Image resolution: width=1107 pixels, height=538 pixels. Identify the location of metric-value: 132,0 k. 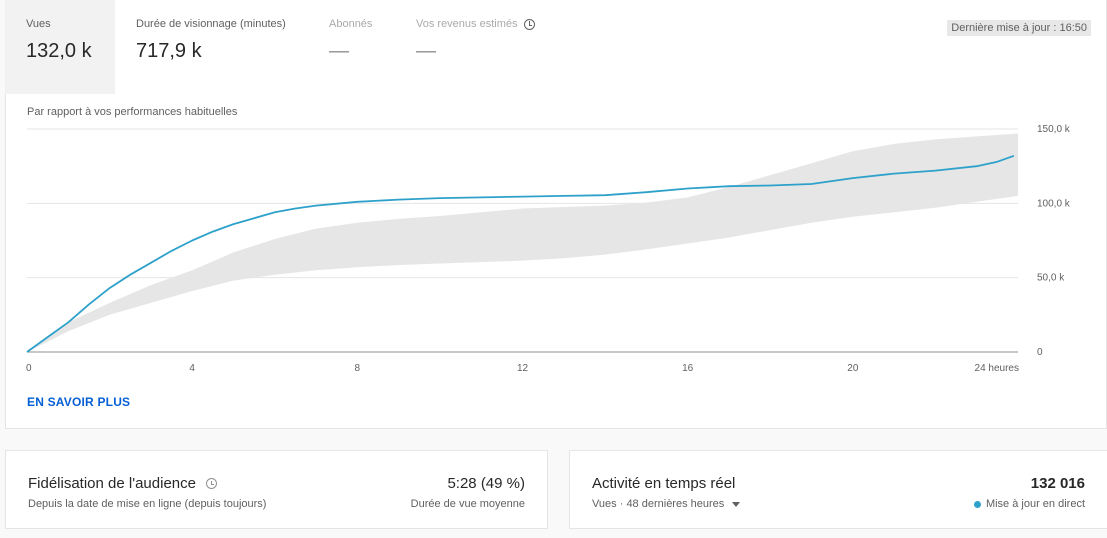
(59, 51).